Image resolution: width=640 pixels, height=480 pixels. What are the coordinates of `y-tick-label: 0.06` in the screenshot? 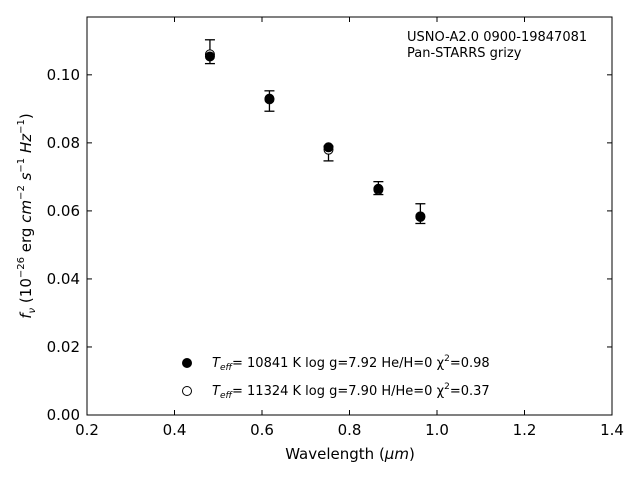 It's located at (63, 211).